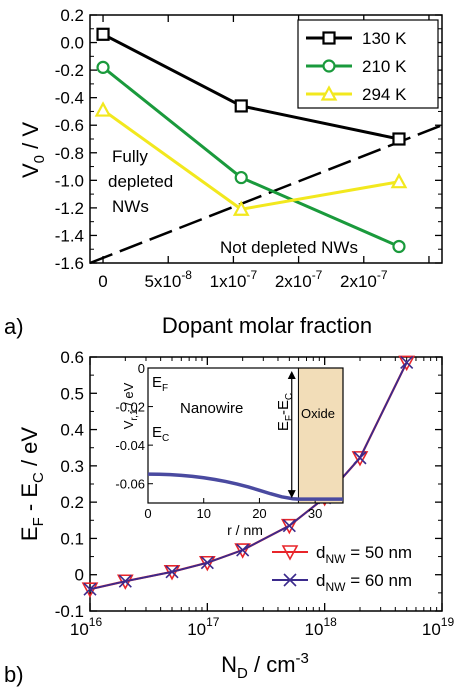 This screenshot has width=463, height=687. I want to click on arrow-head-down, so click(291, 494).